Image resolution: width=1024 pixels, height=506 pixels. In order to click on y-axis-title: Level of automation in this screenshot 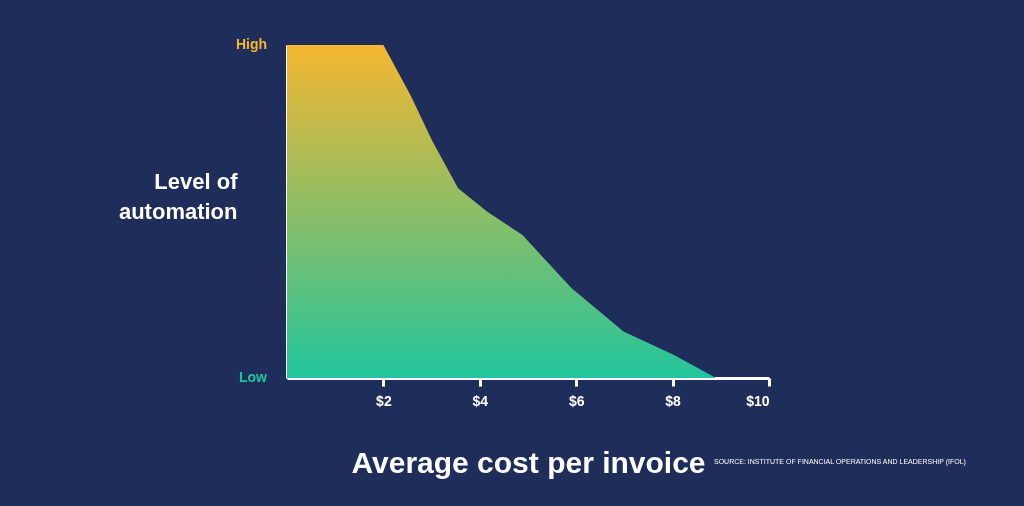, I will do `click(178, 196)`.